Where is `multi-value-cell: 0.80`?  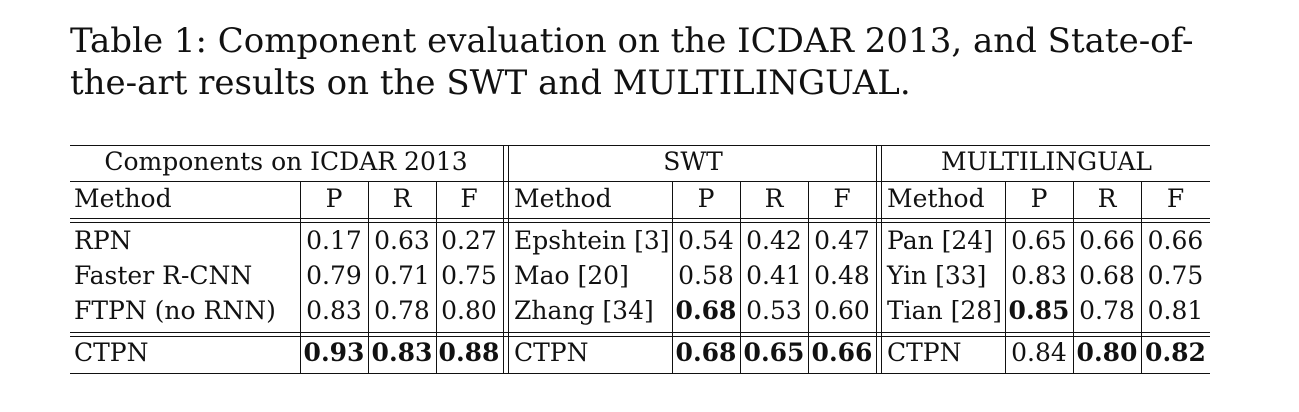 multi-value-cell: 0.80 is located at coordinates (1107, 352).